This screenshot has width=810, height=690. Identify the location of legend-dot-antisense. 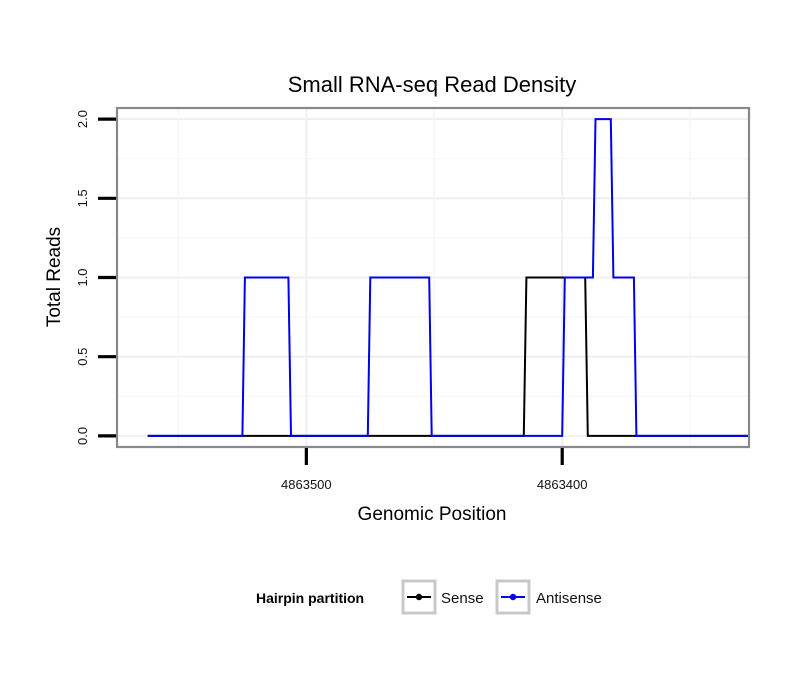
(513, 597).